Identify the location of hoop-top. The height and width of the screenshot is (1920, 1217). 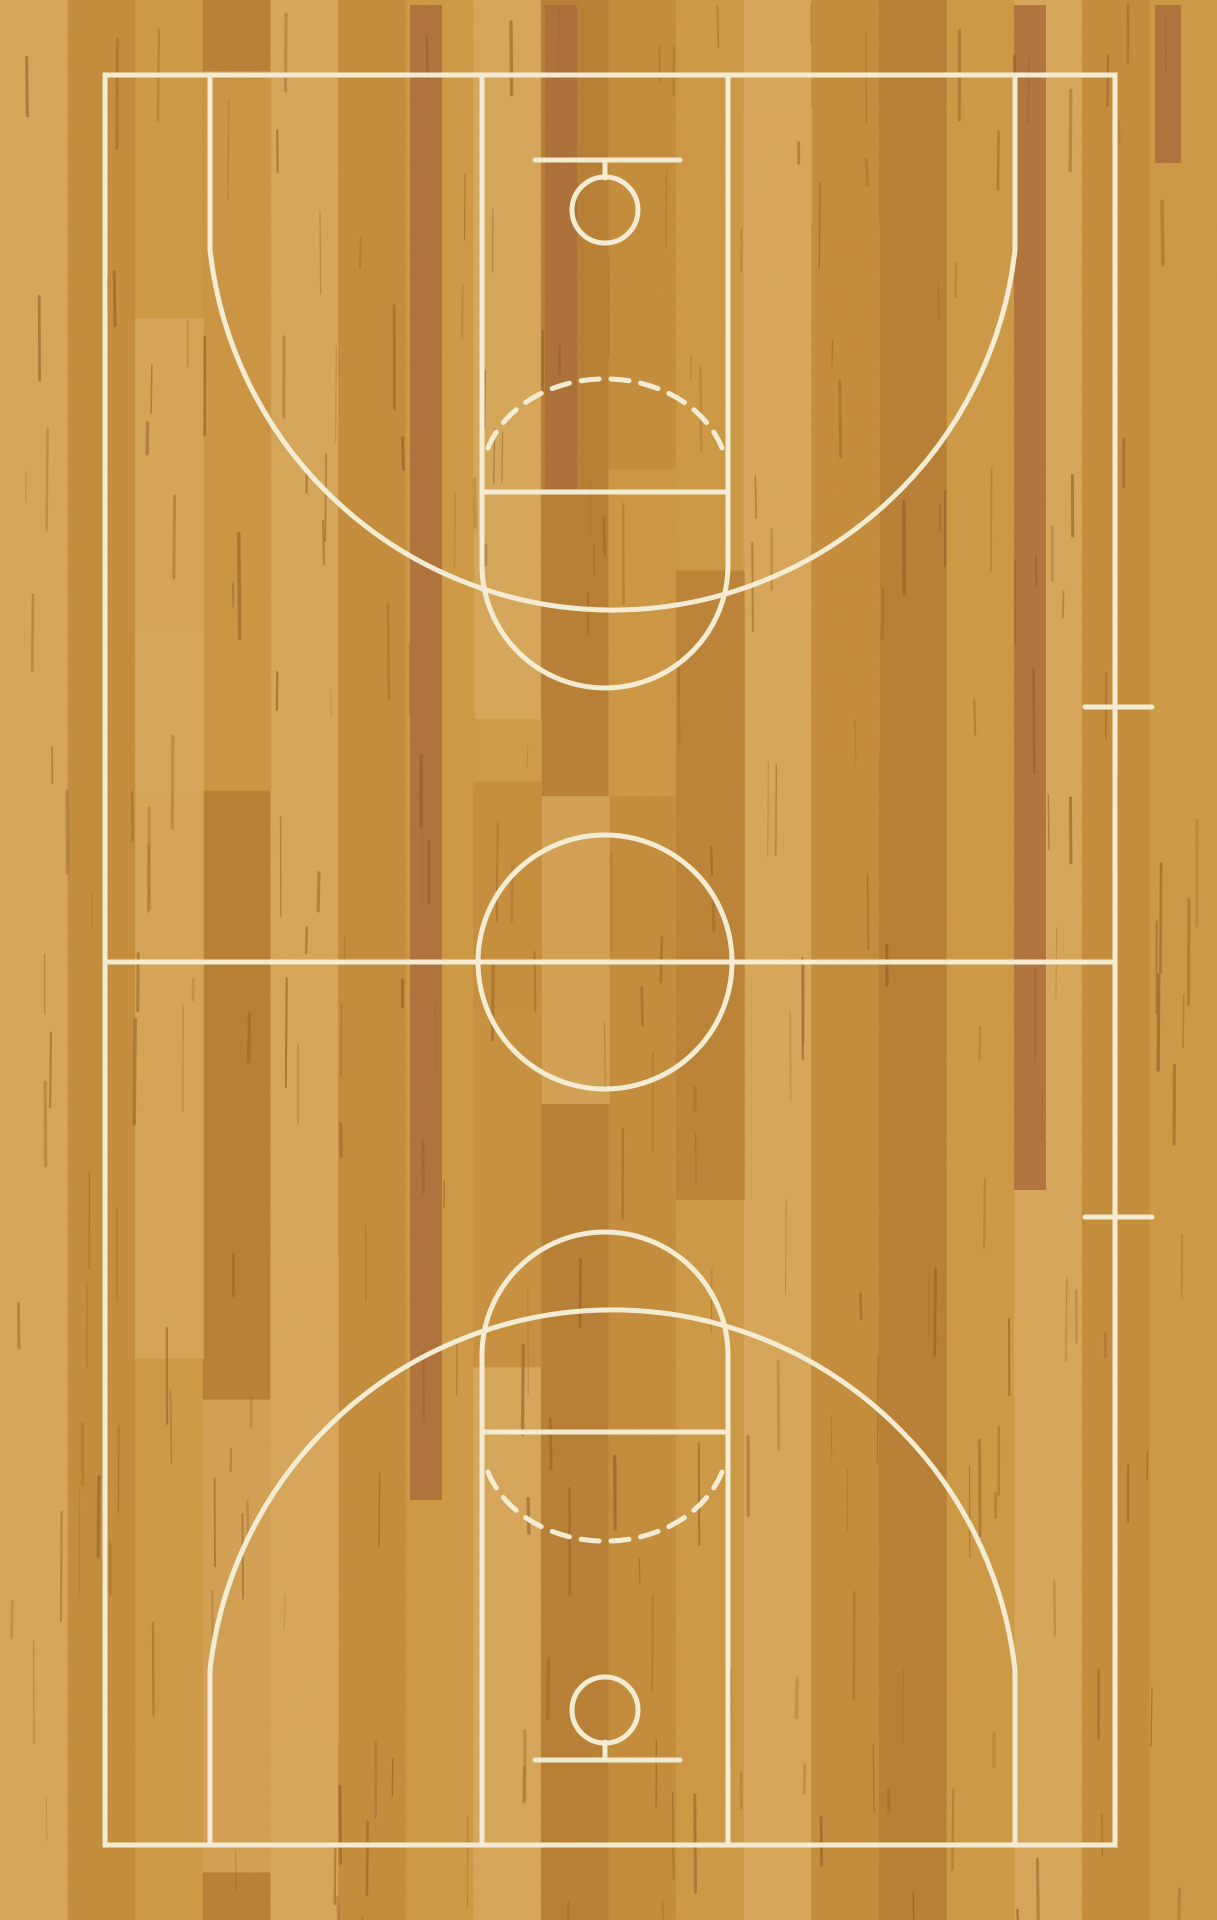
(605, 210).